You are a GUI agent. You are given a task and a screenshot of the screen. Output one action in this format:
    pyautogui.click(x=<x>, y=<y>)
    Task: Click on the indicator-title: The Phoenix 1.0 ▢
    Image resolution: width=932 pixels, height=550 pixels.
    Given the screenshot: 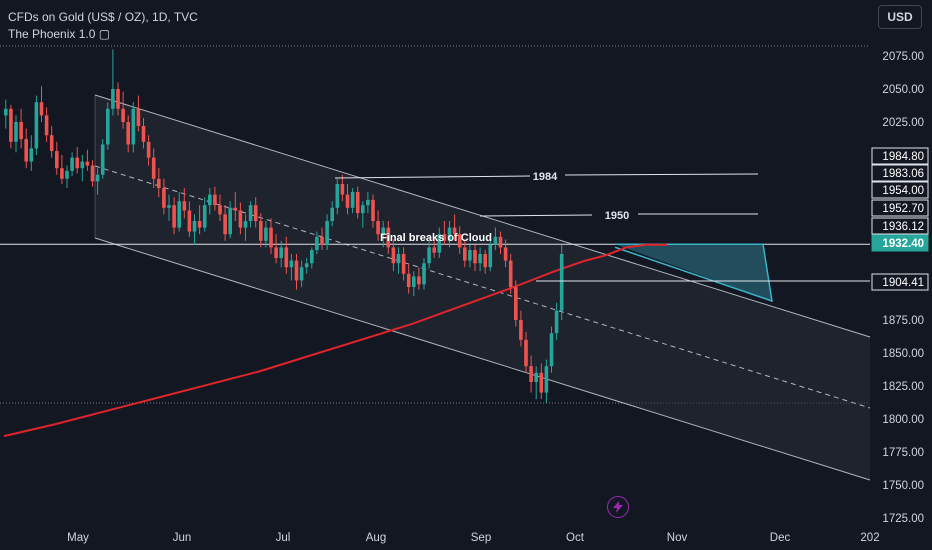 What is the action you would take?
    pyautogui.click(x=59, y=34)
    